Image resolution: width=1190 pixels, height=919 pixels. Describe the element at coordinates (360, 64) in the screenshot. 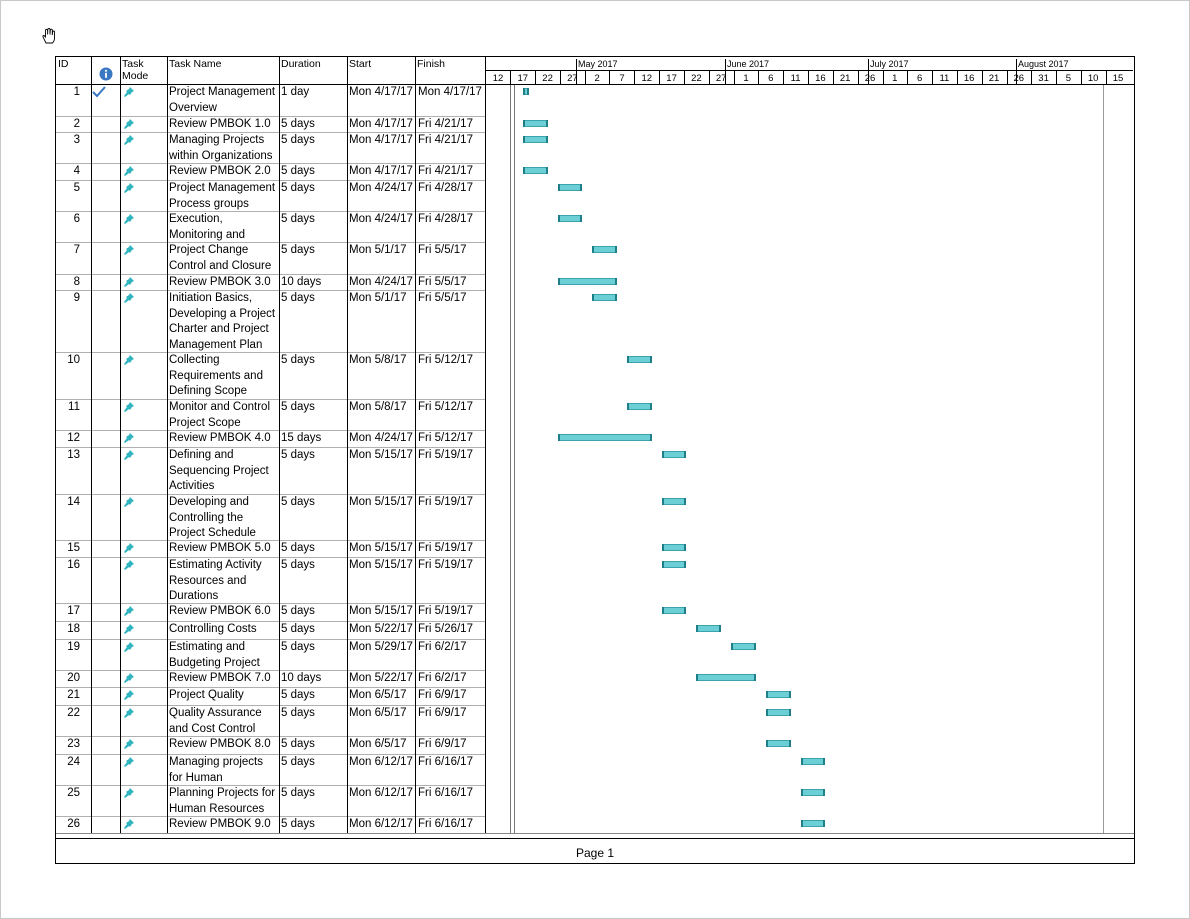

I see `column-header-start: Start` at that location.